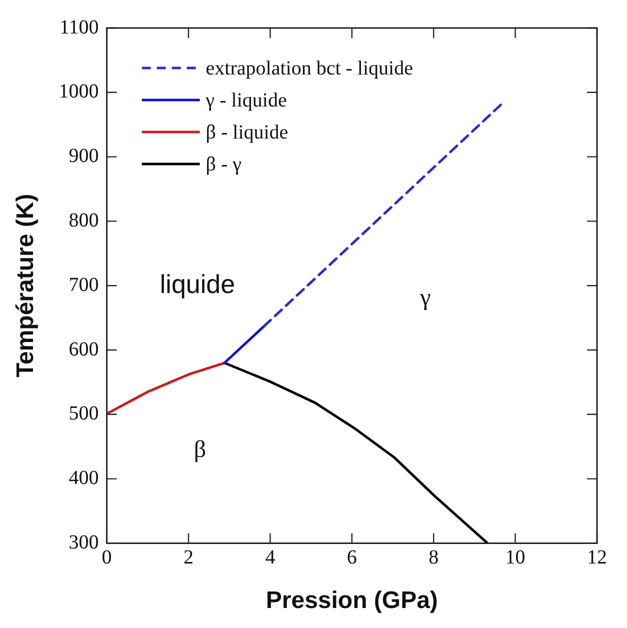 This screenshot has width=627, height=628. I want to click on legend-label: β - γ, so click(224, 164).